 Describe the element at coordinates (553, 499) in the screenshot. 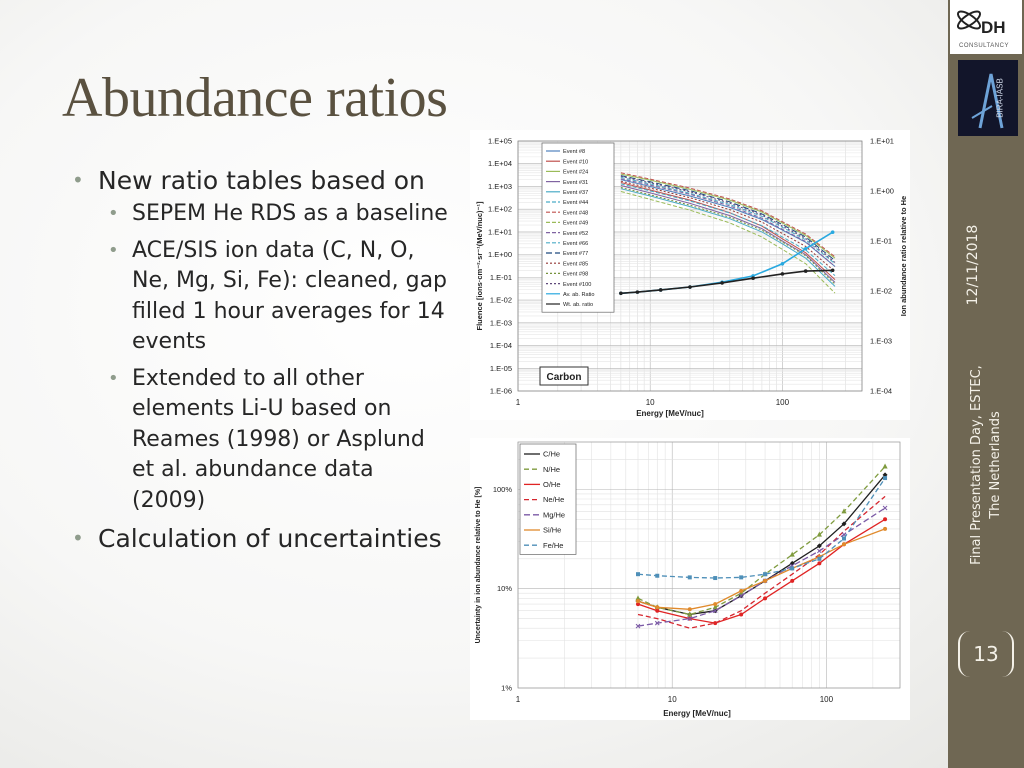

I see `legend-label: Ne/He` at that location.